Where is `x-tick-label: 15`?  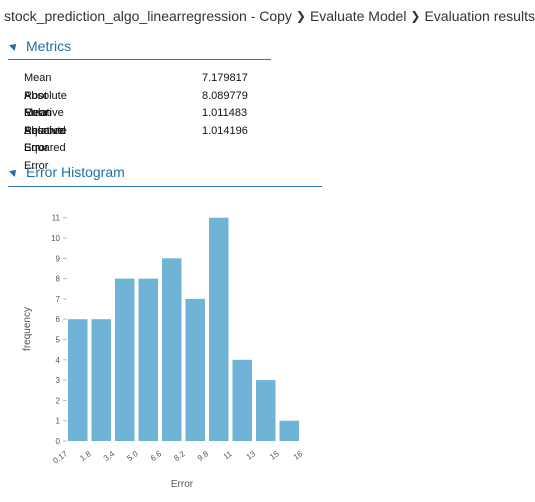 x-tick-label: 15 is located at coordinates (274, 455).